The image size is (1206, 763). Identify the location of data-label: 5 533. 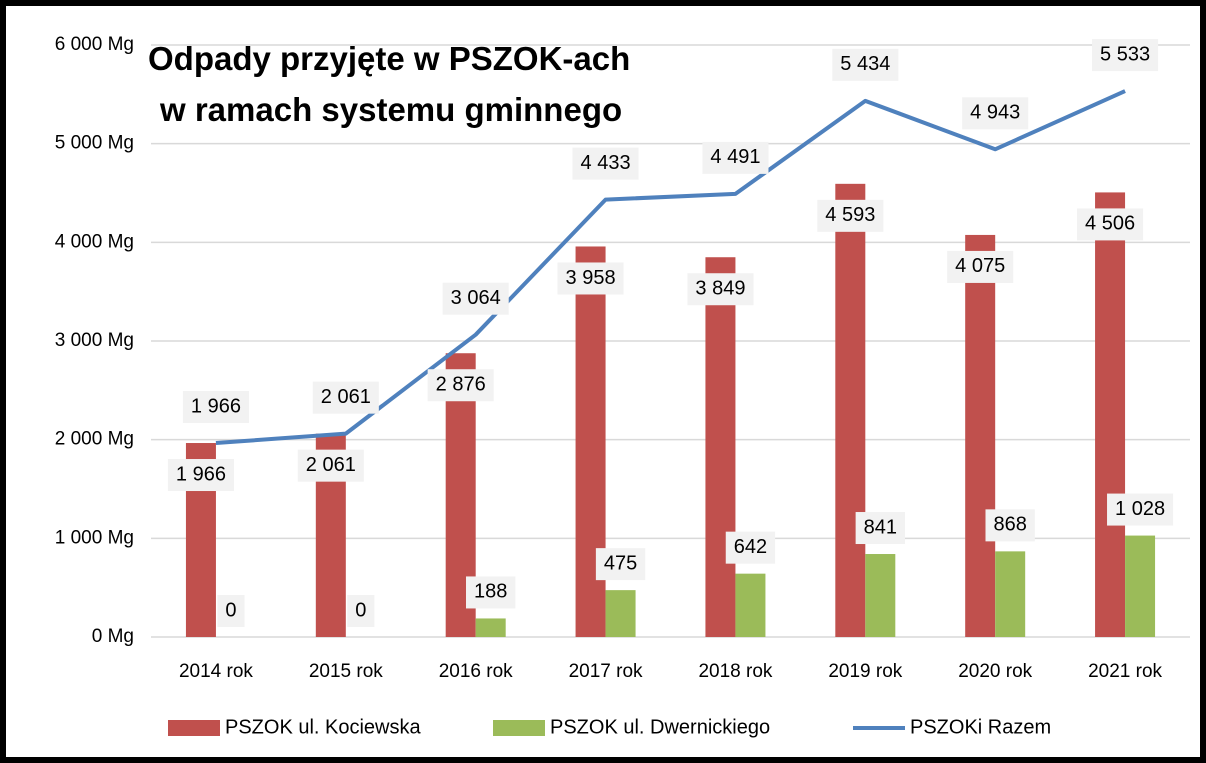
(1125, 54).